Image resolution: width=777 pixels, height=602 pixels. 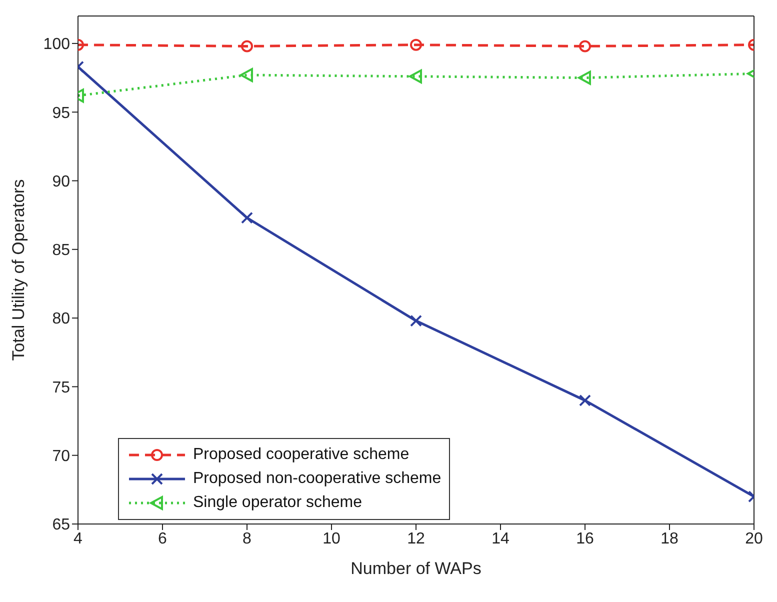 What do you see at coordinates (61, 319) in the screenshot?
I see `y-tick-label: 80` at bounding box center [61, 319].